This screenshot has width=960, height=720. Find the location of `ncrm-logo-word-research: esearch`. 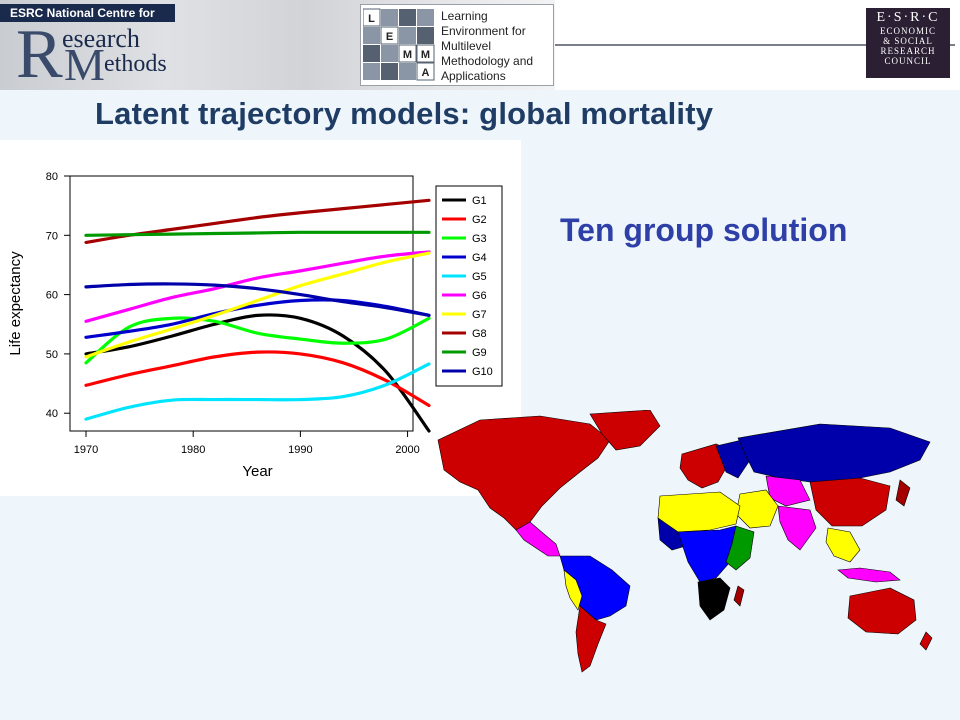

ncrm-logo-word-research: esearch is located at coordinates (101, 38).